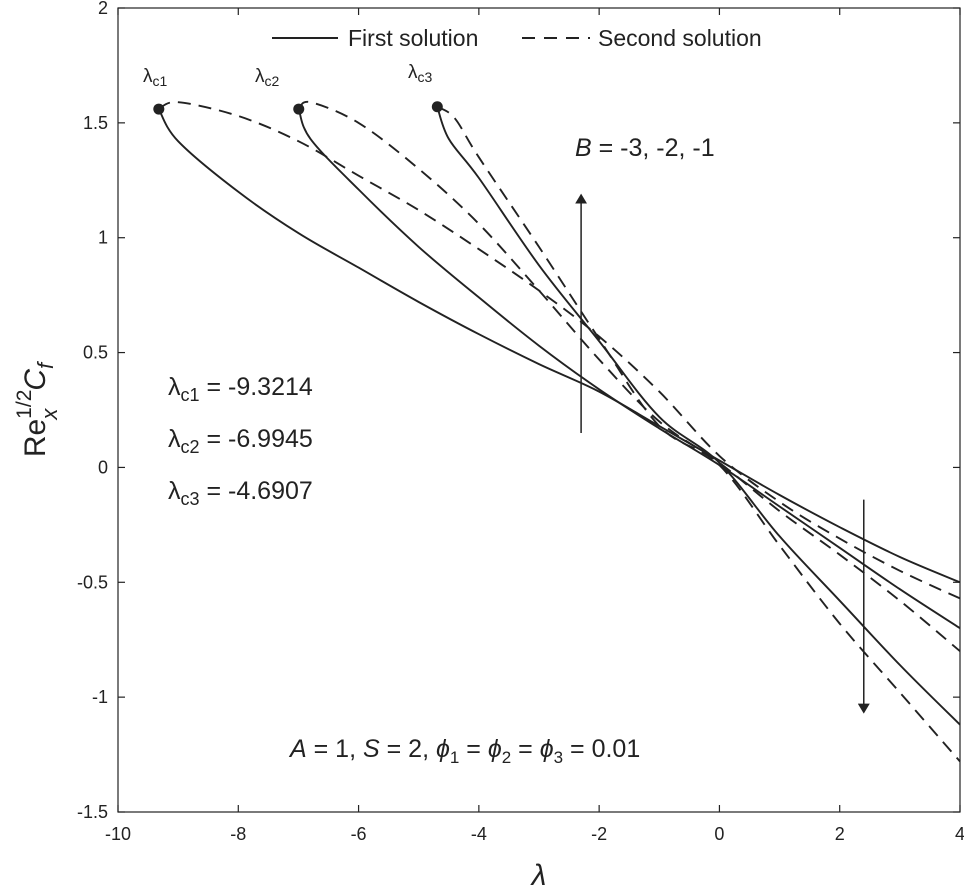  Describe the element at coordinates (599, 834) in the screenshot. I see `x-tick-label: -2` at that location.